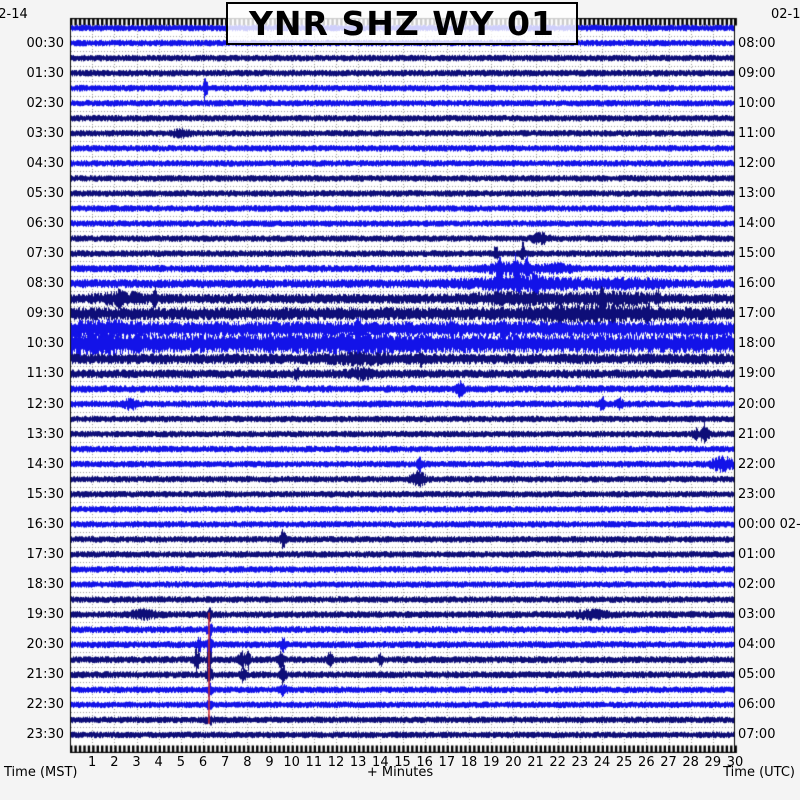 The width and height of the screenshot is (800, 800). What do you see at coordinates (45, 43) in the screenshot?
I see `mst-hour-label: 00:30` at bounding box center [45, 43].